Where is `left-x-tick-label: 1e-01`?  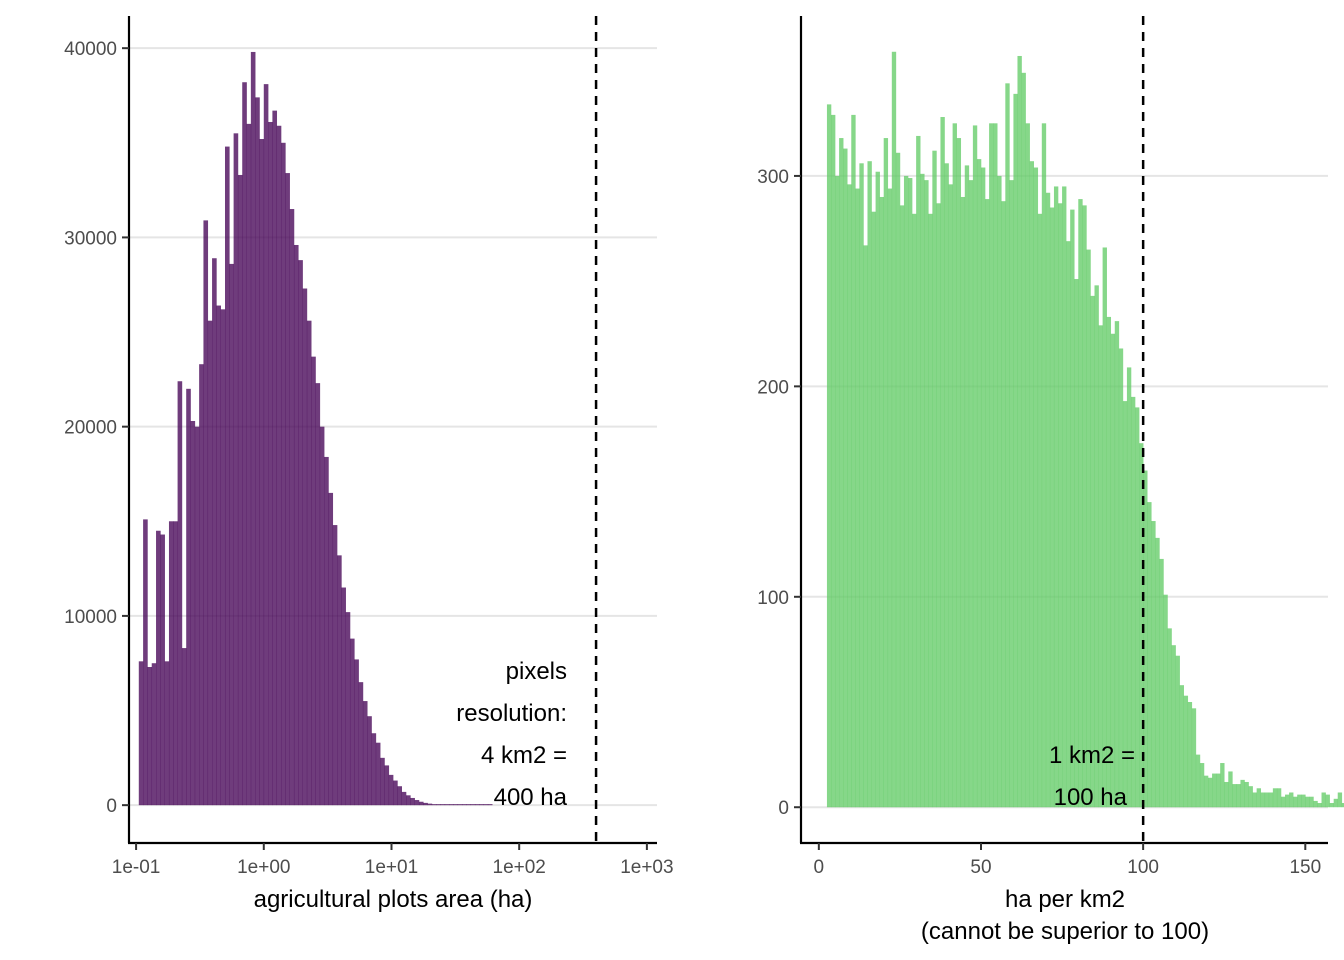 left-x-tick-label: 1e-01 is located at coordinates (136, 867).